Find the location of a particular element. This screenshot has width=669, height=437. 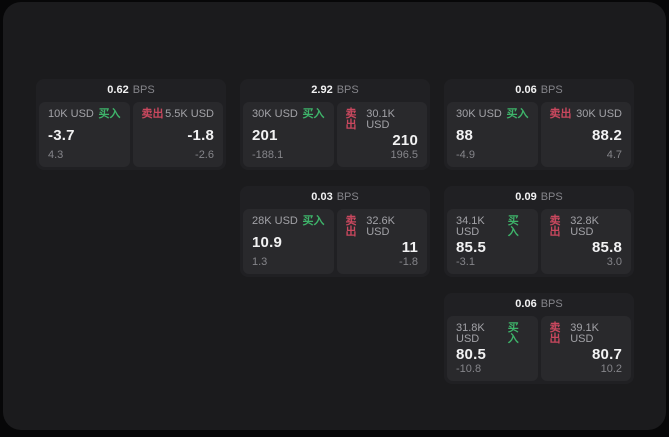

sell-price: 210 is located at coordinates (405, 140).